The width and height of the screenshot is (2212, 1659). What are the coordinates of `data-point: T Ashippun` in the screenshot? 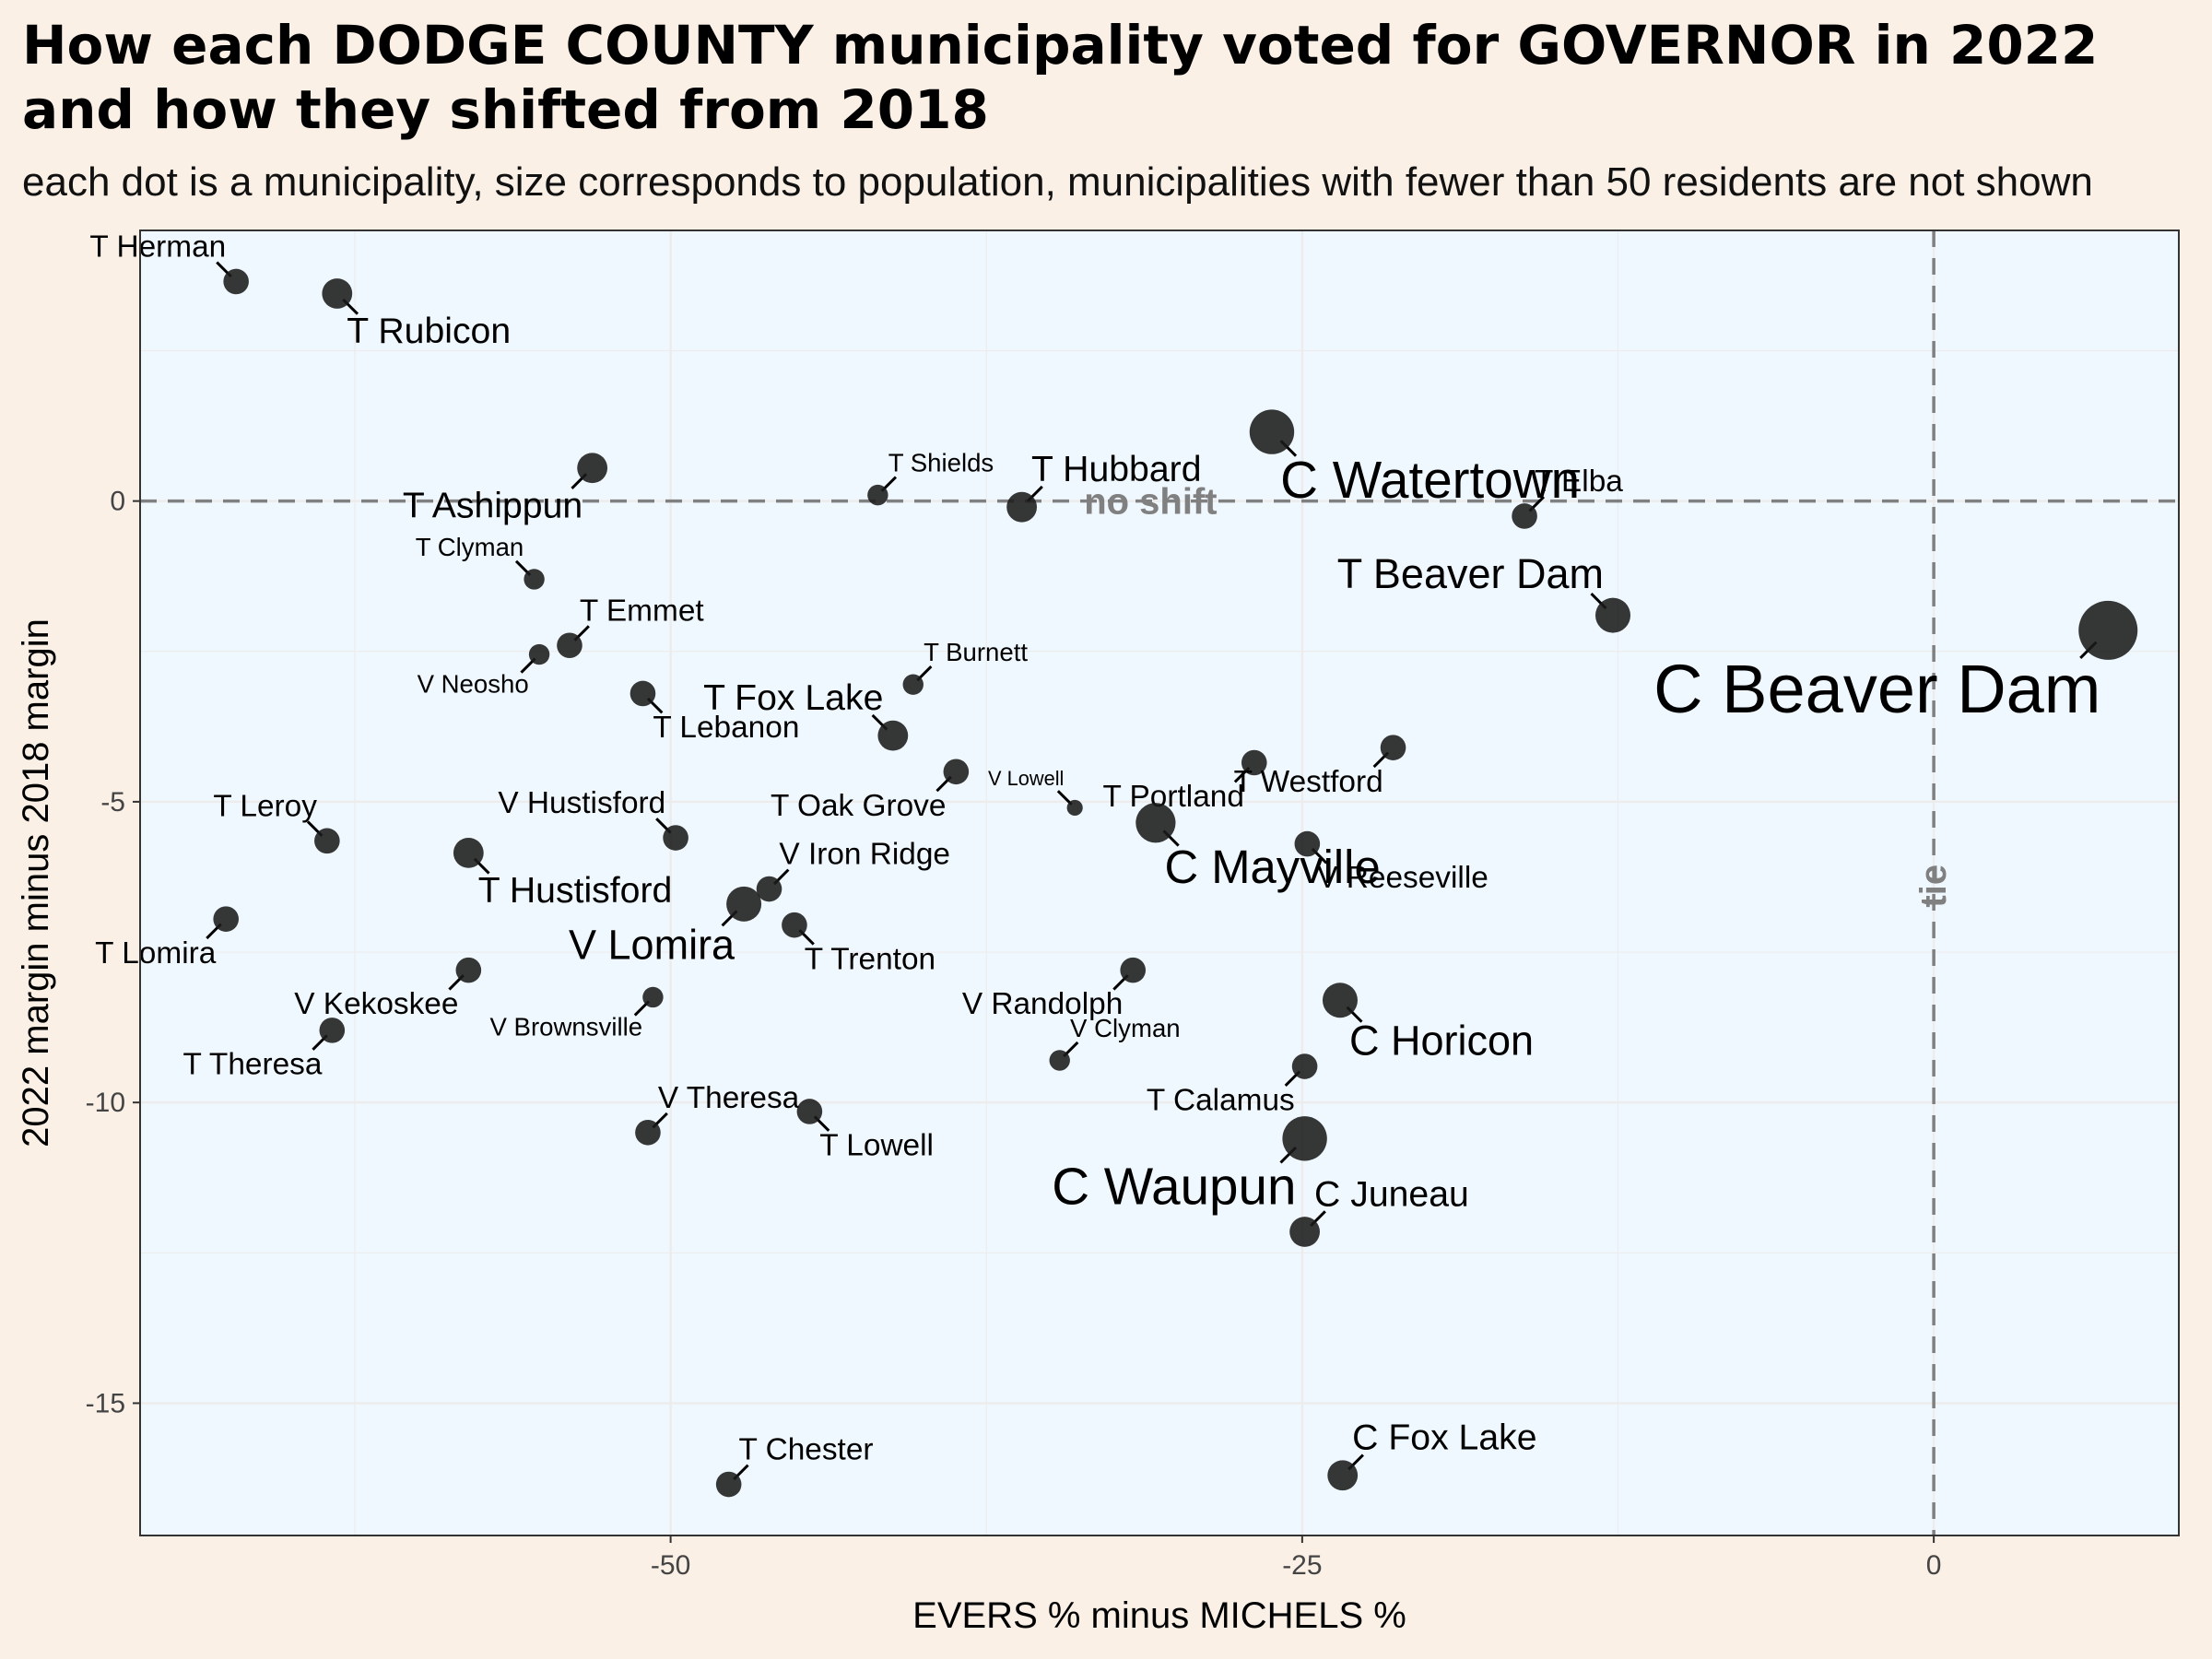 It's located at (505, 489).